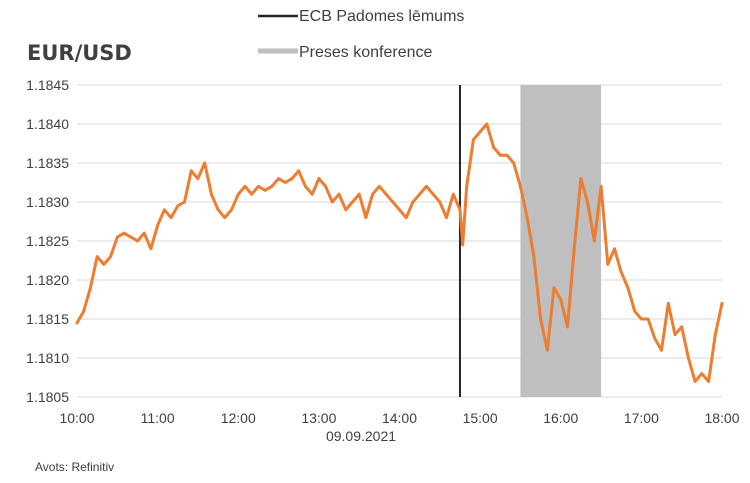  Describe the element at coordinates (47, 202) in the screenshot. I see `y-tick-label: 1.1830` at that location.